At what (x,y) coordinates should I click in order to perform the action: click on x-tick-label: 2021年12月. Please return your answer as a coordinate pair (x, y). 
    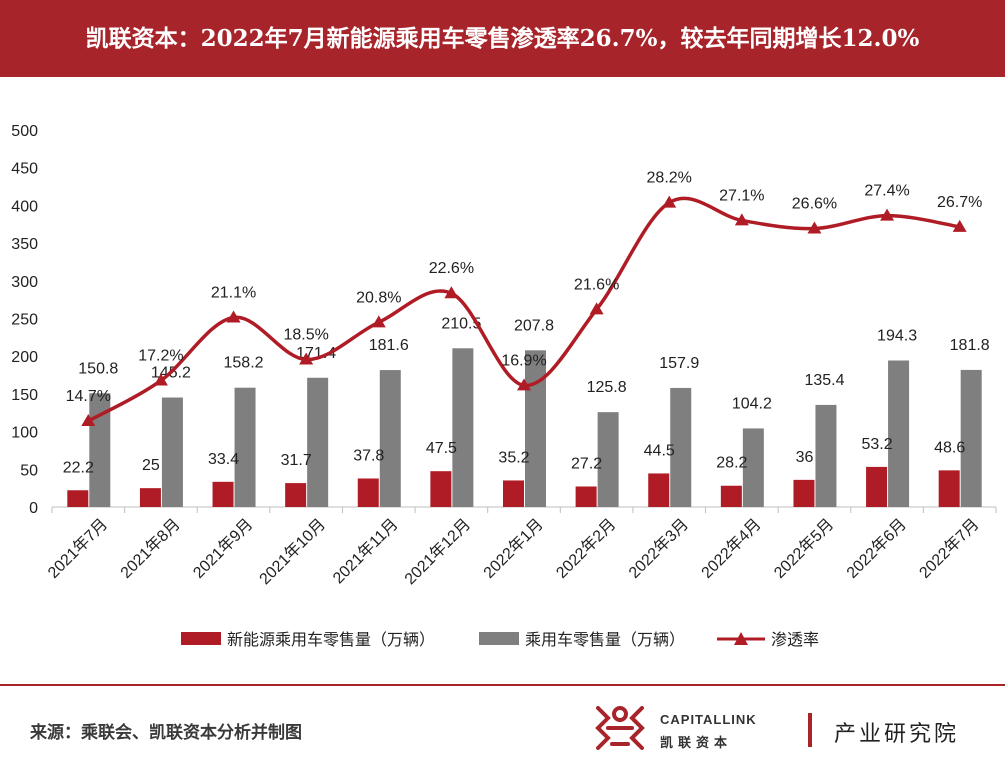
    Looking at the image, I should click on (437, 551).